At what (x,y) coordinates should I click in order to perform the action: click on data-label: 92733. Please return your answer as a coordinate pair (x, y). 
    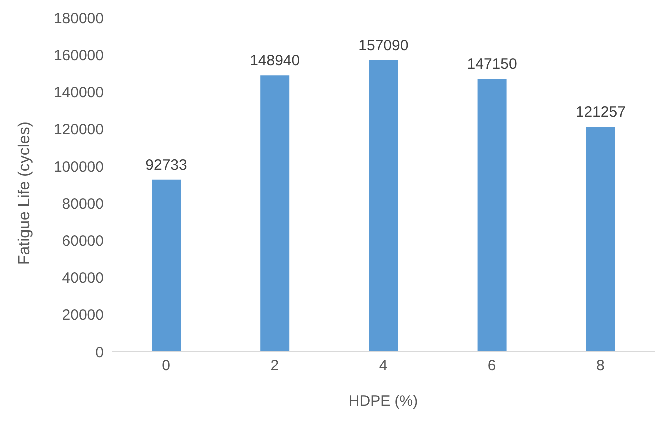
    Looking at the image, I should click on (167, 165).